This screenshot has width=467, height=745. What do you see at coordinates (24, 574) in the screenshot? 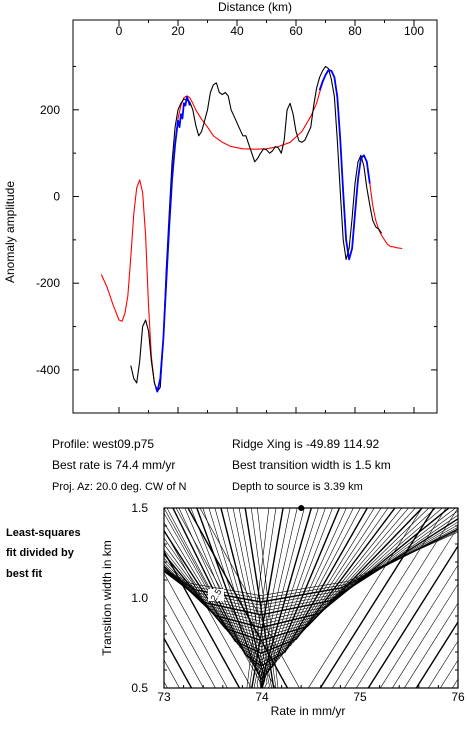
I see `contour-note-line-3: best fit` at bounding box center [24, 574].